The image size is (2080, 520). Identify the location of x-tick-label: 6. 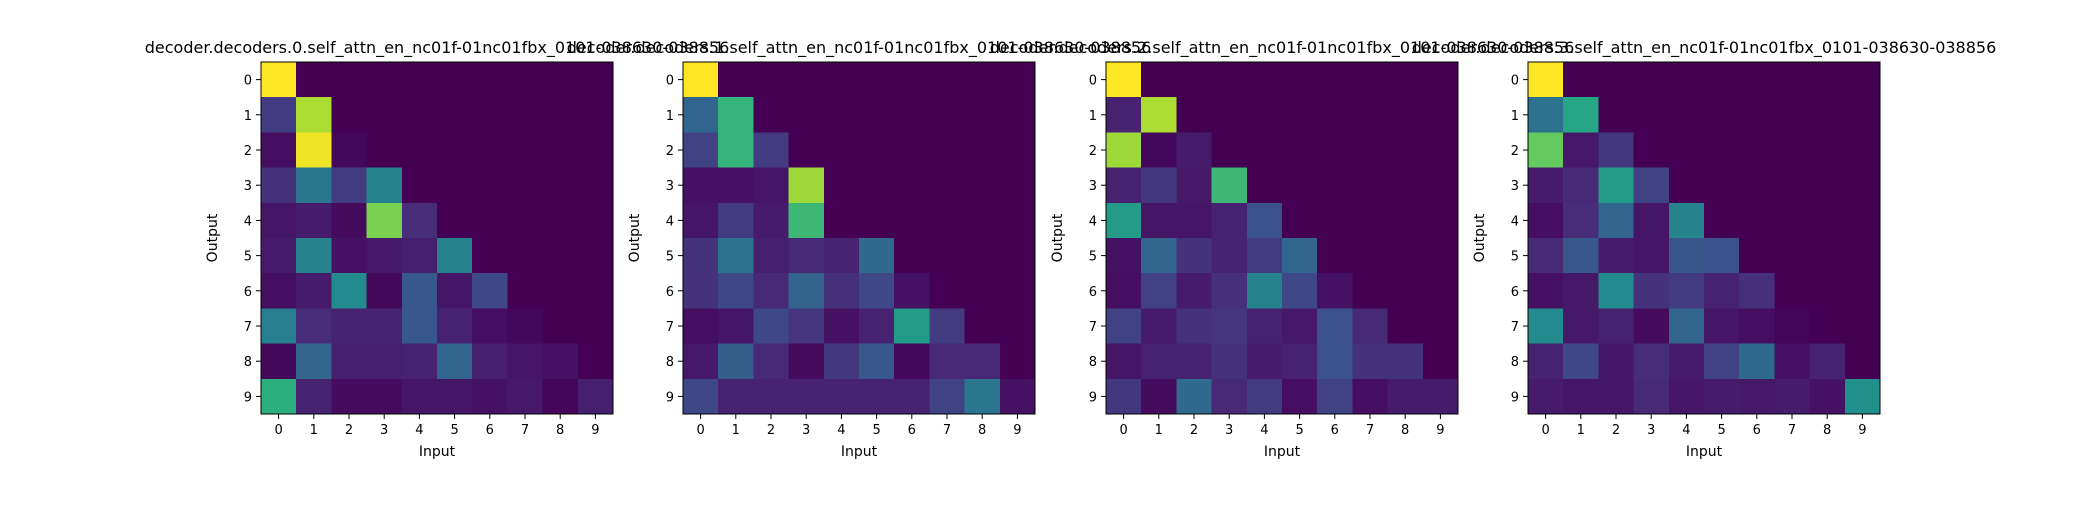
(1757, 430).